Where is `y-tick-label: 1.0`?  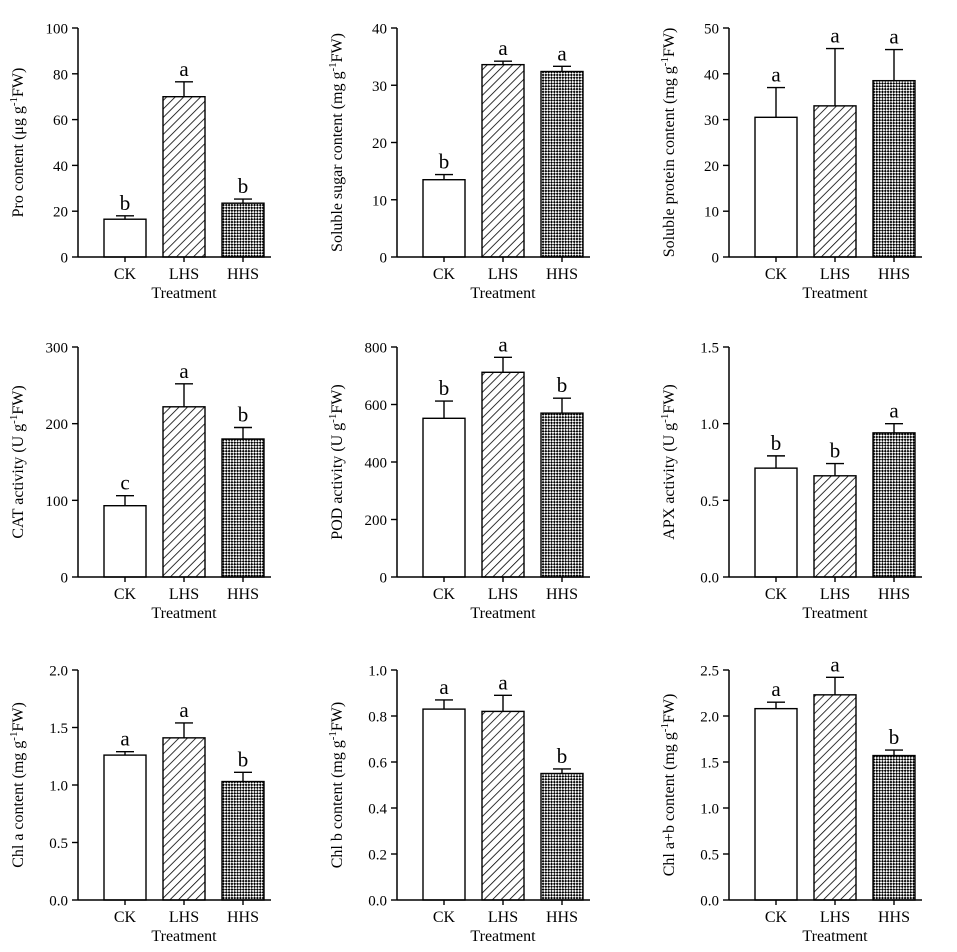
y-tick-label: 1.0 is located at coordinates (709, 425).